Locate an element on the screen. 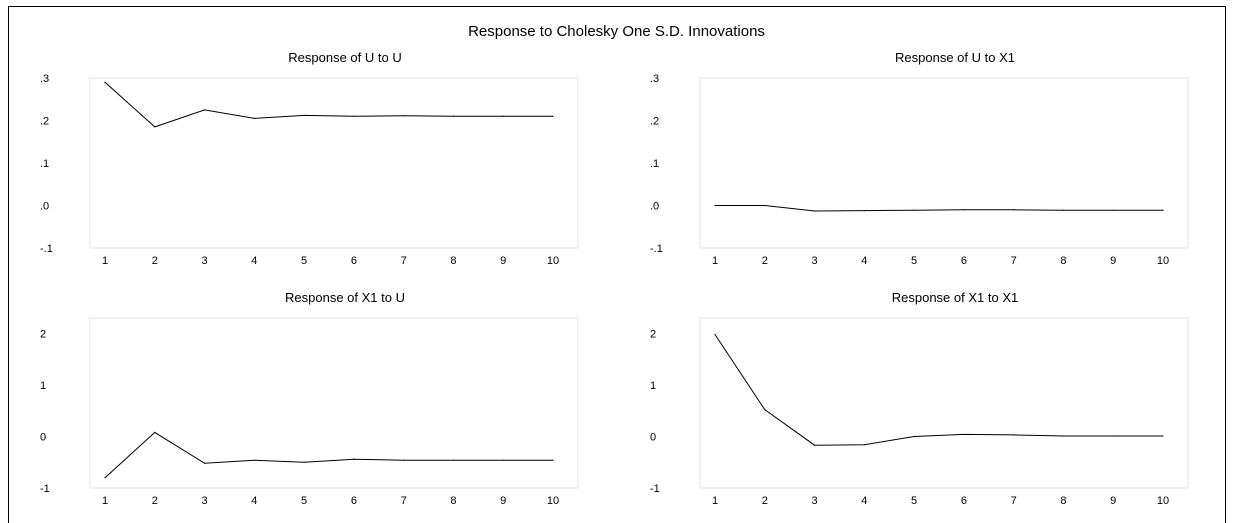  chart-title: Response of U to U is located at coordinates (345, 57).